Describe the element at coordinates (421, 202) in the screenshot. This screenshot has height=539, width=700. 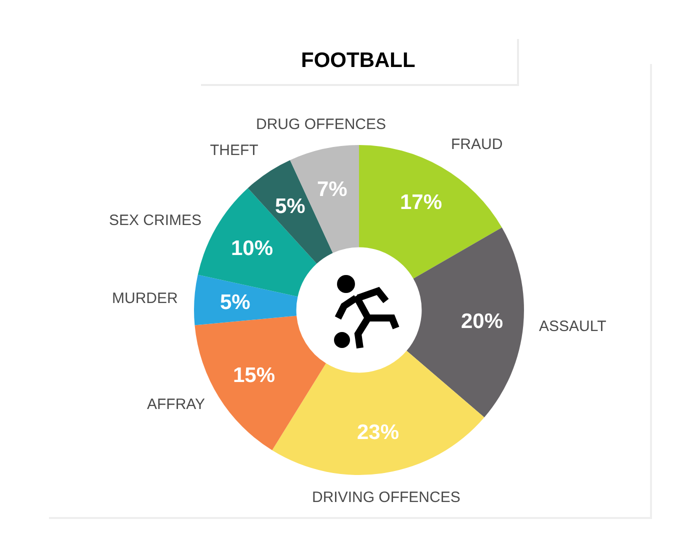
I see `data-label: 17%` at that location.